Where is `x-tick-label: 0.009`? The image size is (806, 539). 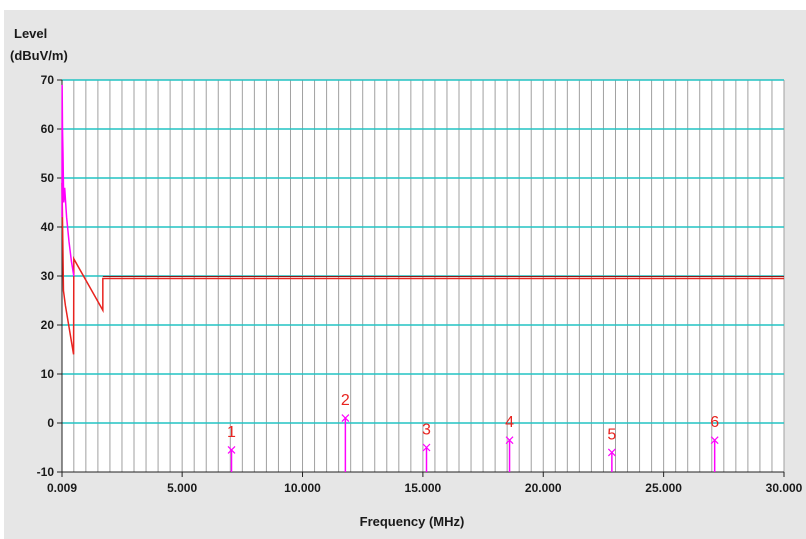
x-tick-label: 0.009 is located at coordinates (62, 488).